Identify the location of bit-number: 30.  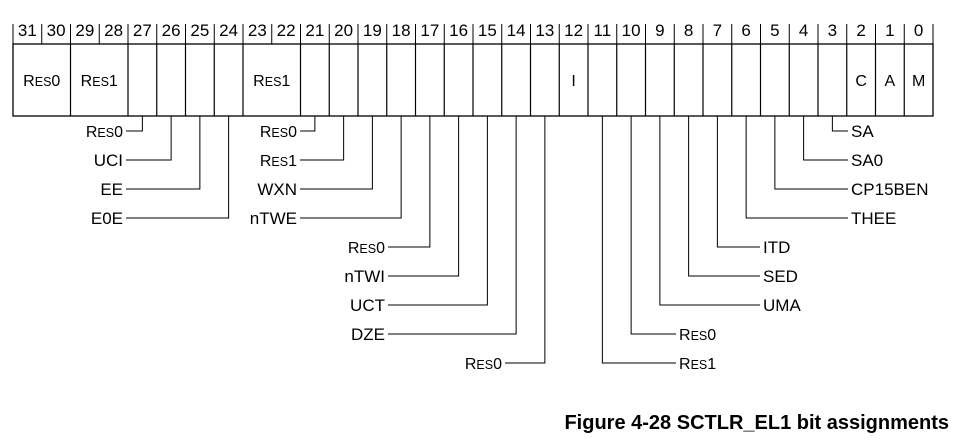
(56, 30).